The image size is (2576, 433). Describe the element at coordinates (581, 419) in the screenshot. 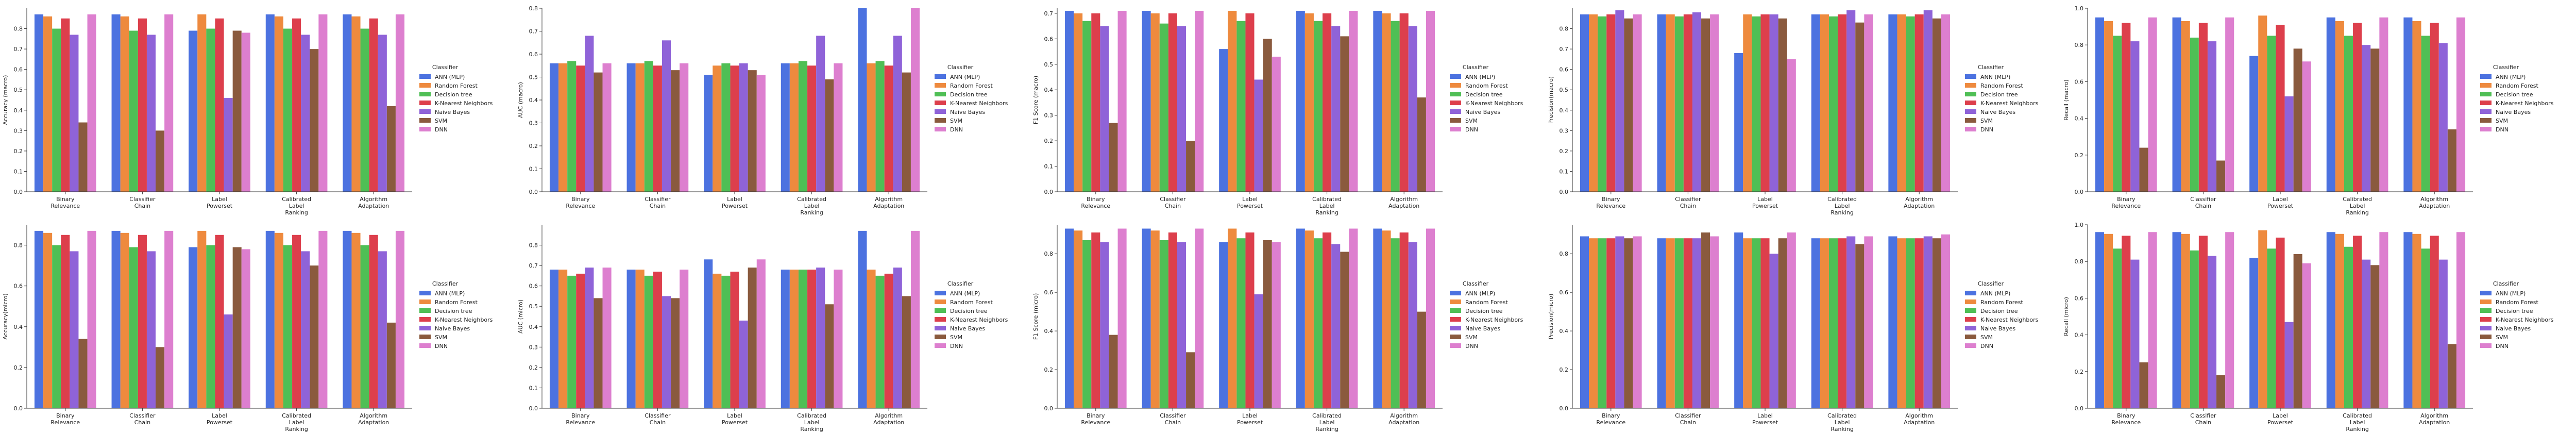

I see `x-tick-label: Binary Relevance` at that location.